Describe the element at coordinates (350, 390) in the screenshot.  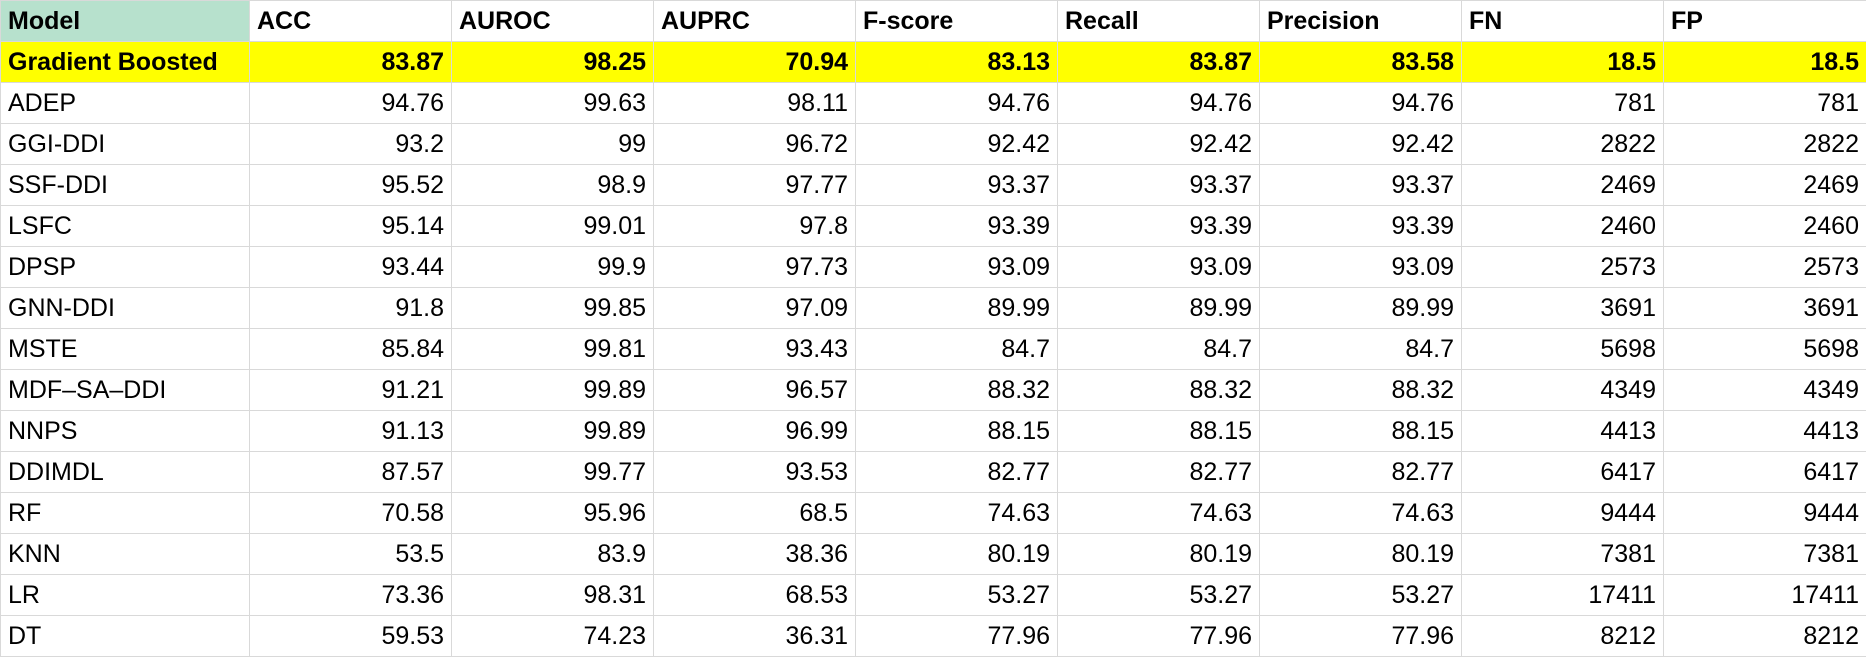
I see `cell-acc: 91.21` at that location.